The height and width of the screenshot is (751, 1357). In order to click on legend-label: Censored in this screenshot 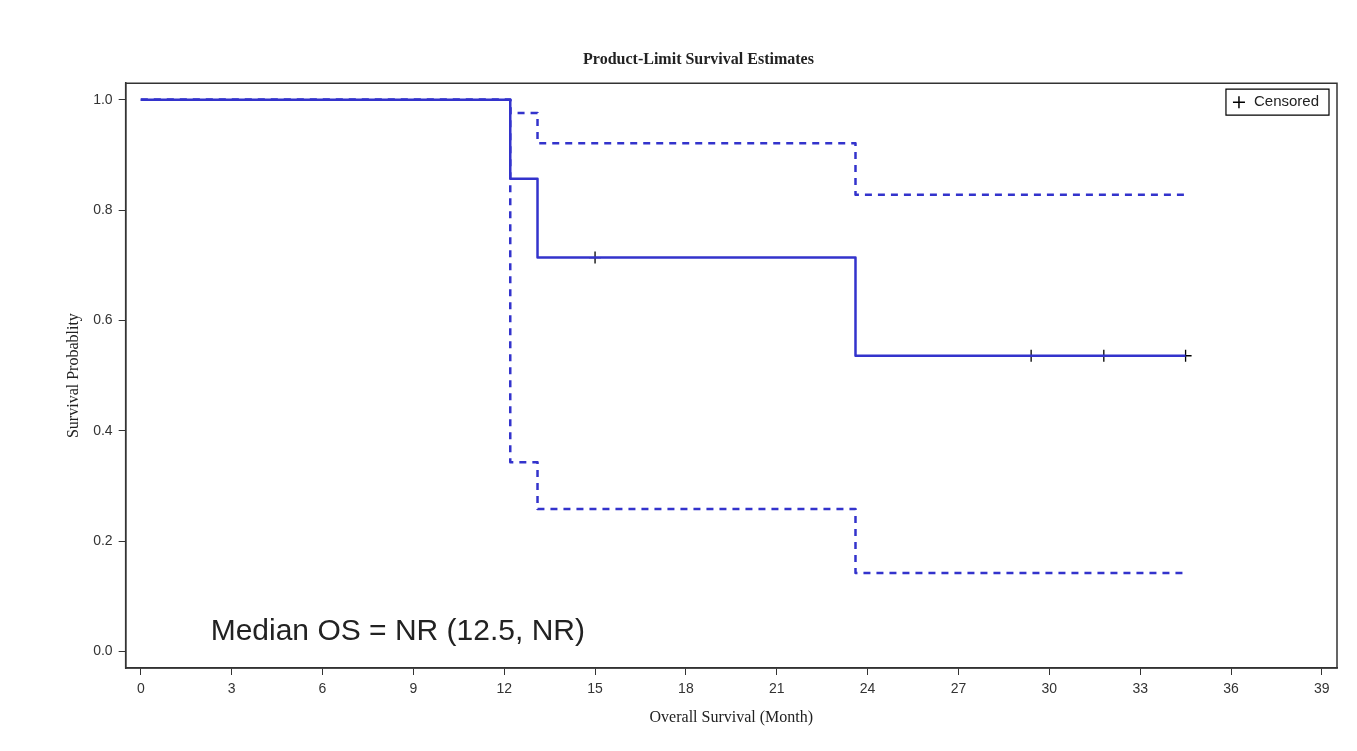, I will do `click(1286, 101)`.